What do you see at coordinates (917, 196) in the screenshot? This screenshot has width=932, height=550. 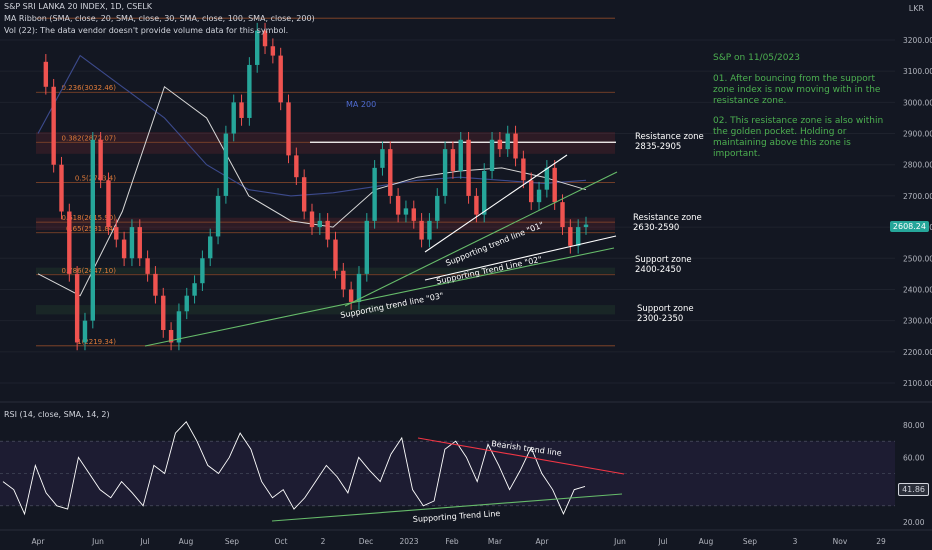 I see `price-tick-label: 2700.00` at bounding box center [917, 196].